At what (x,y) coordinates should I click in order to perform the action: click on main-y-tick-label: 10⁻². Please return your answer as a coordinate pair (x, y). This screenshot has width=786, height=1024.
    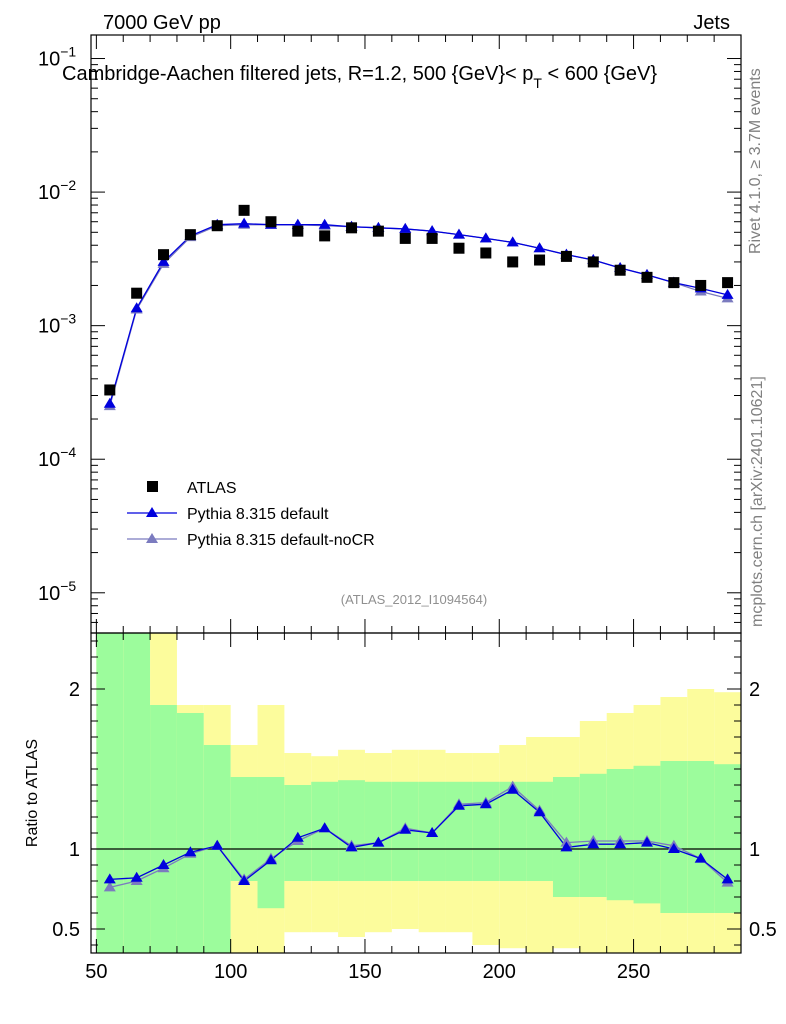
    Looking at the image, I should click on (57, 190).